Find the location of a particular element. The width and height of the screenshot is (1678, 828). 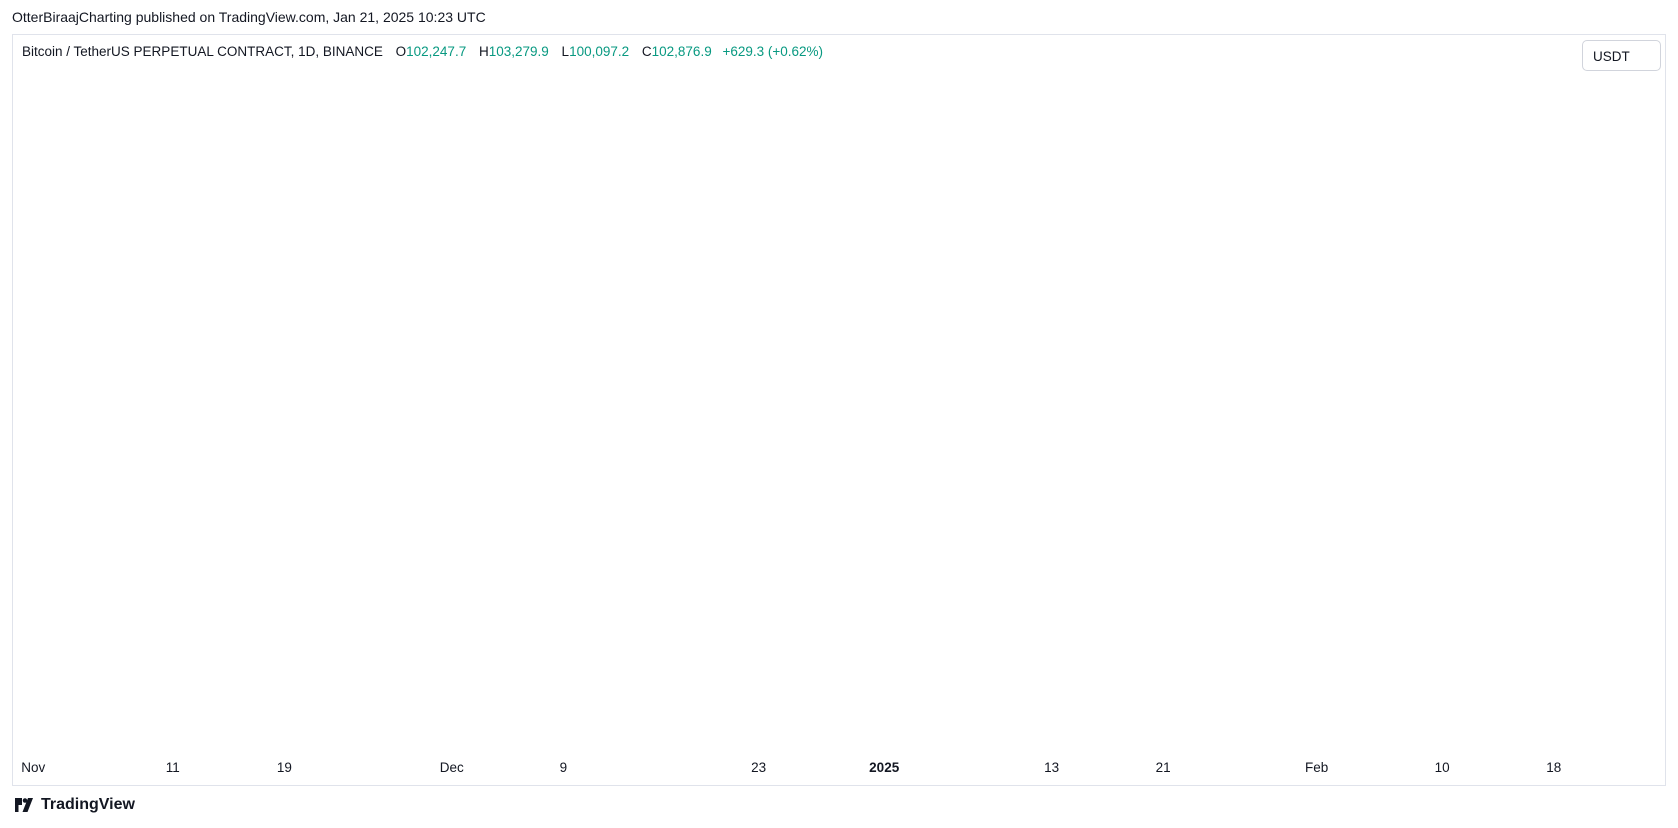

tradingview-logo-icon is located at coordinates (24, 805).